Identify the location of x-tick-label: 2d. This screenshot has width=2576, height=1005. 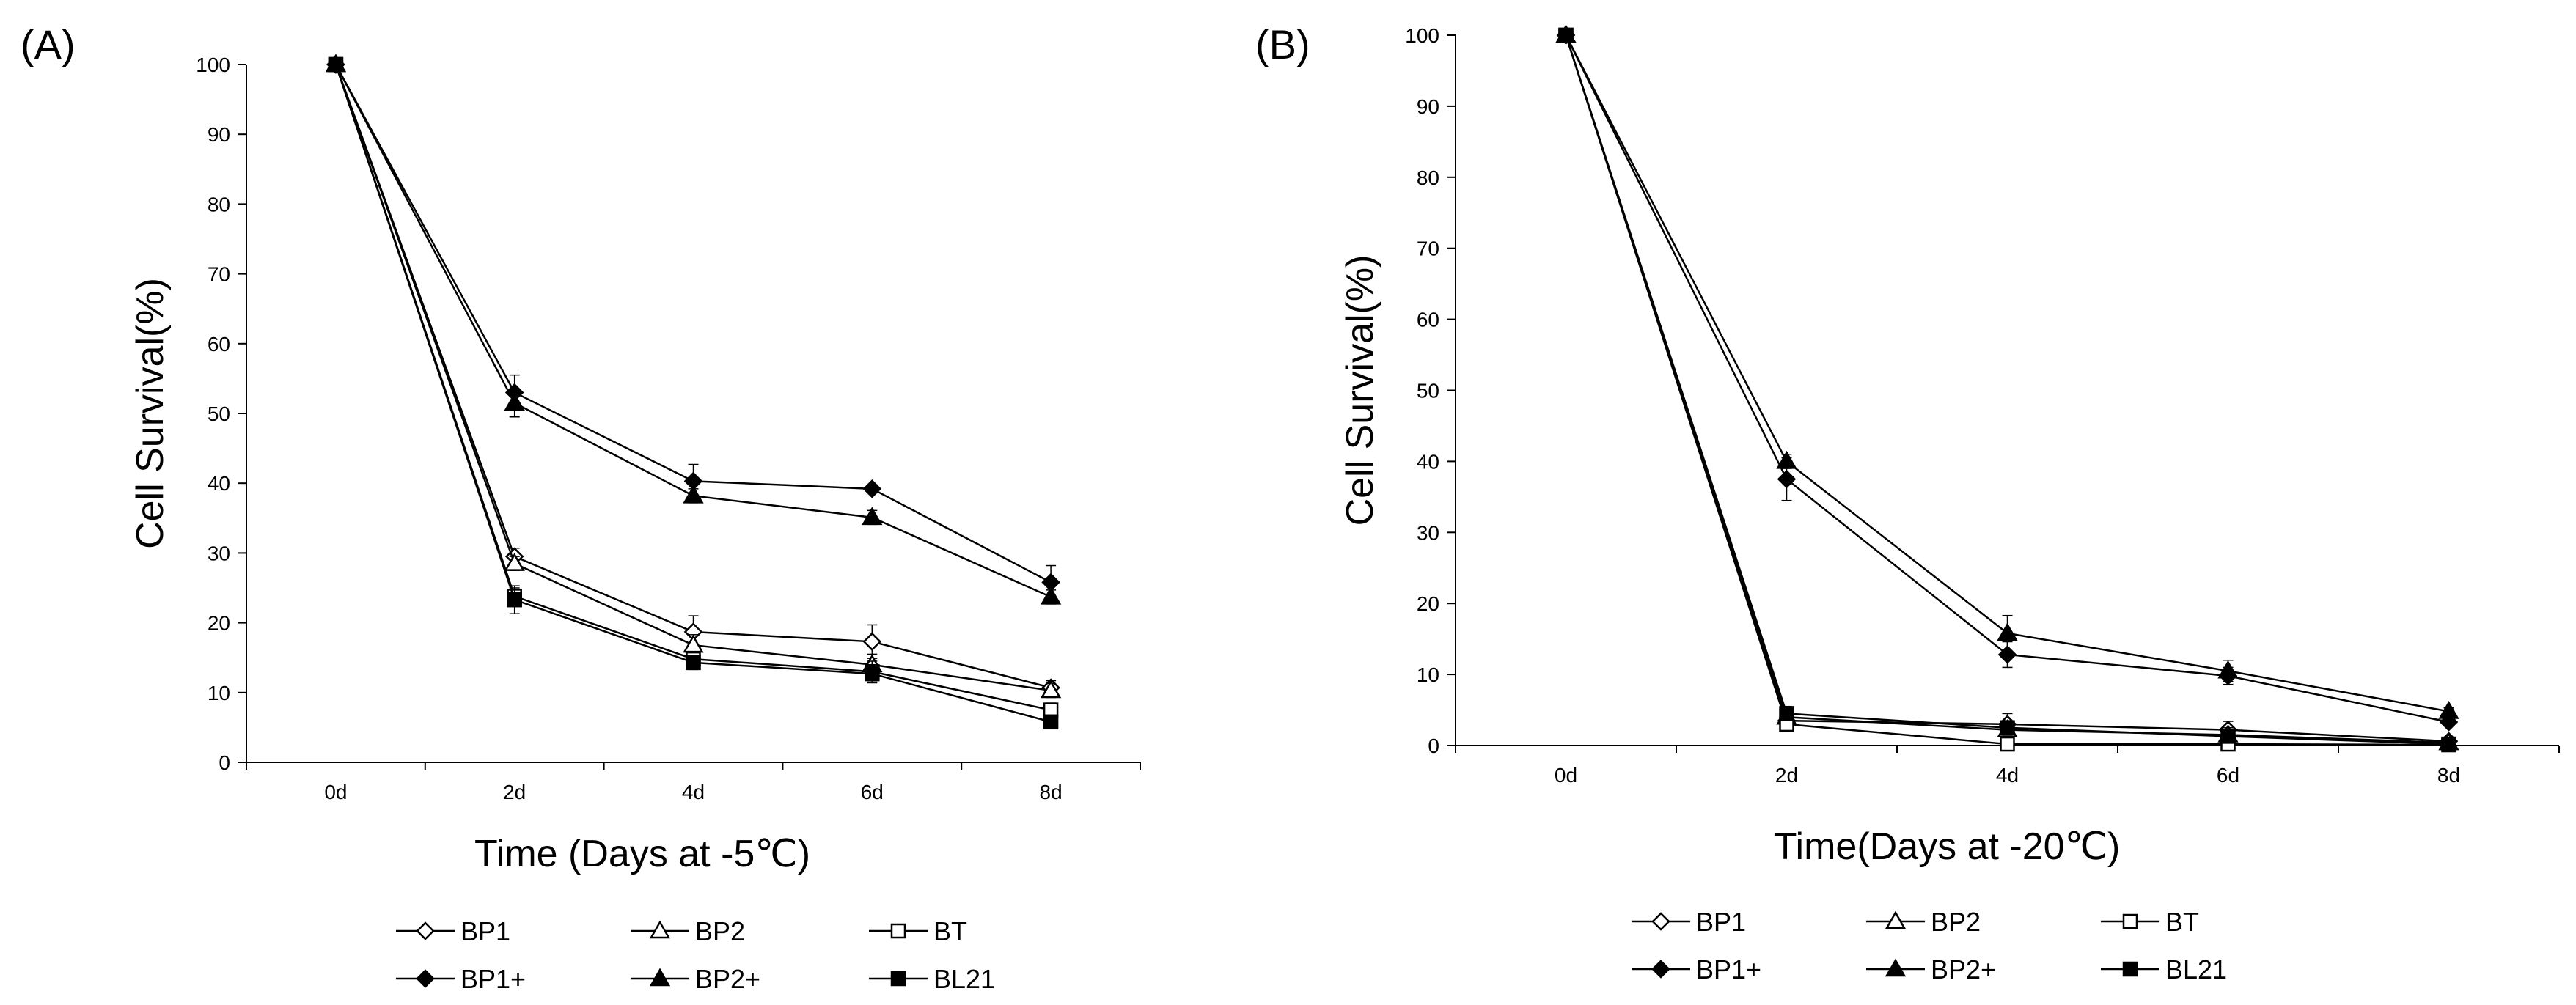
(514, 792).